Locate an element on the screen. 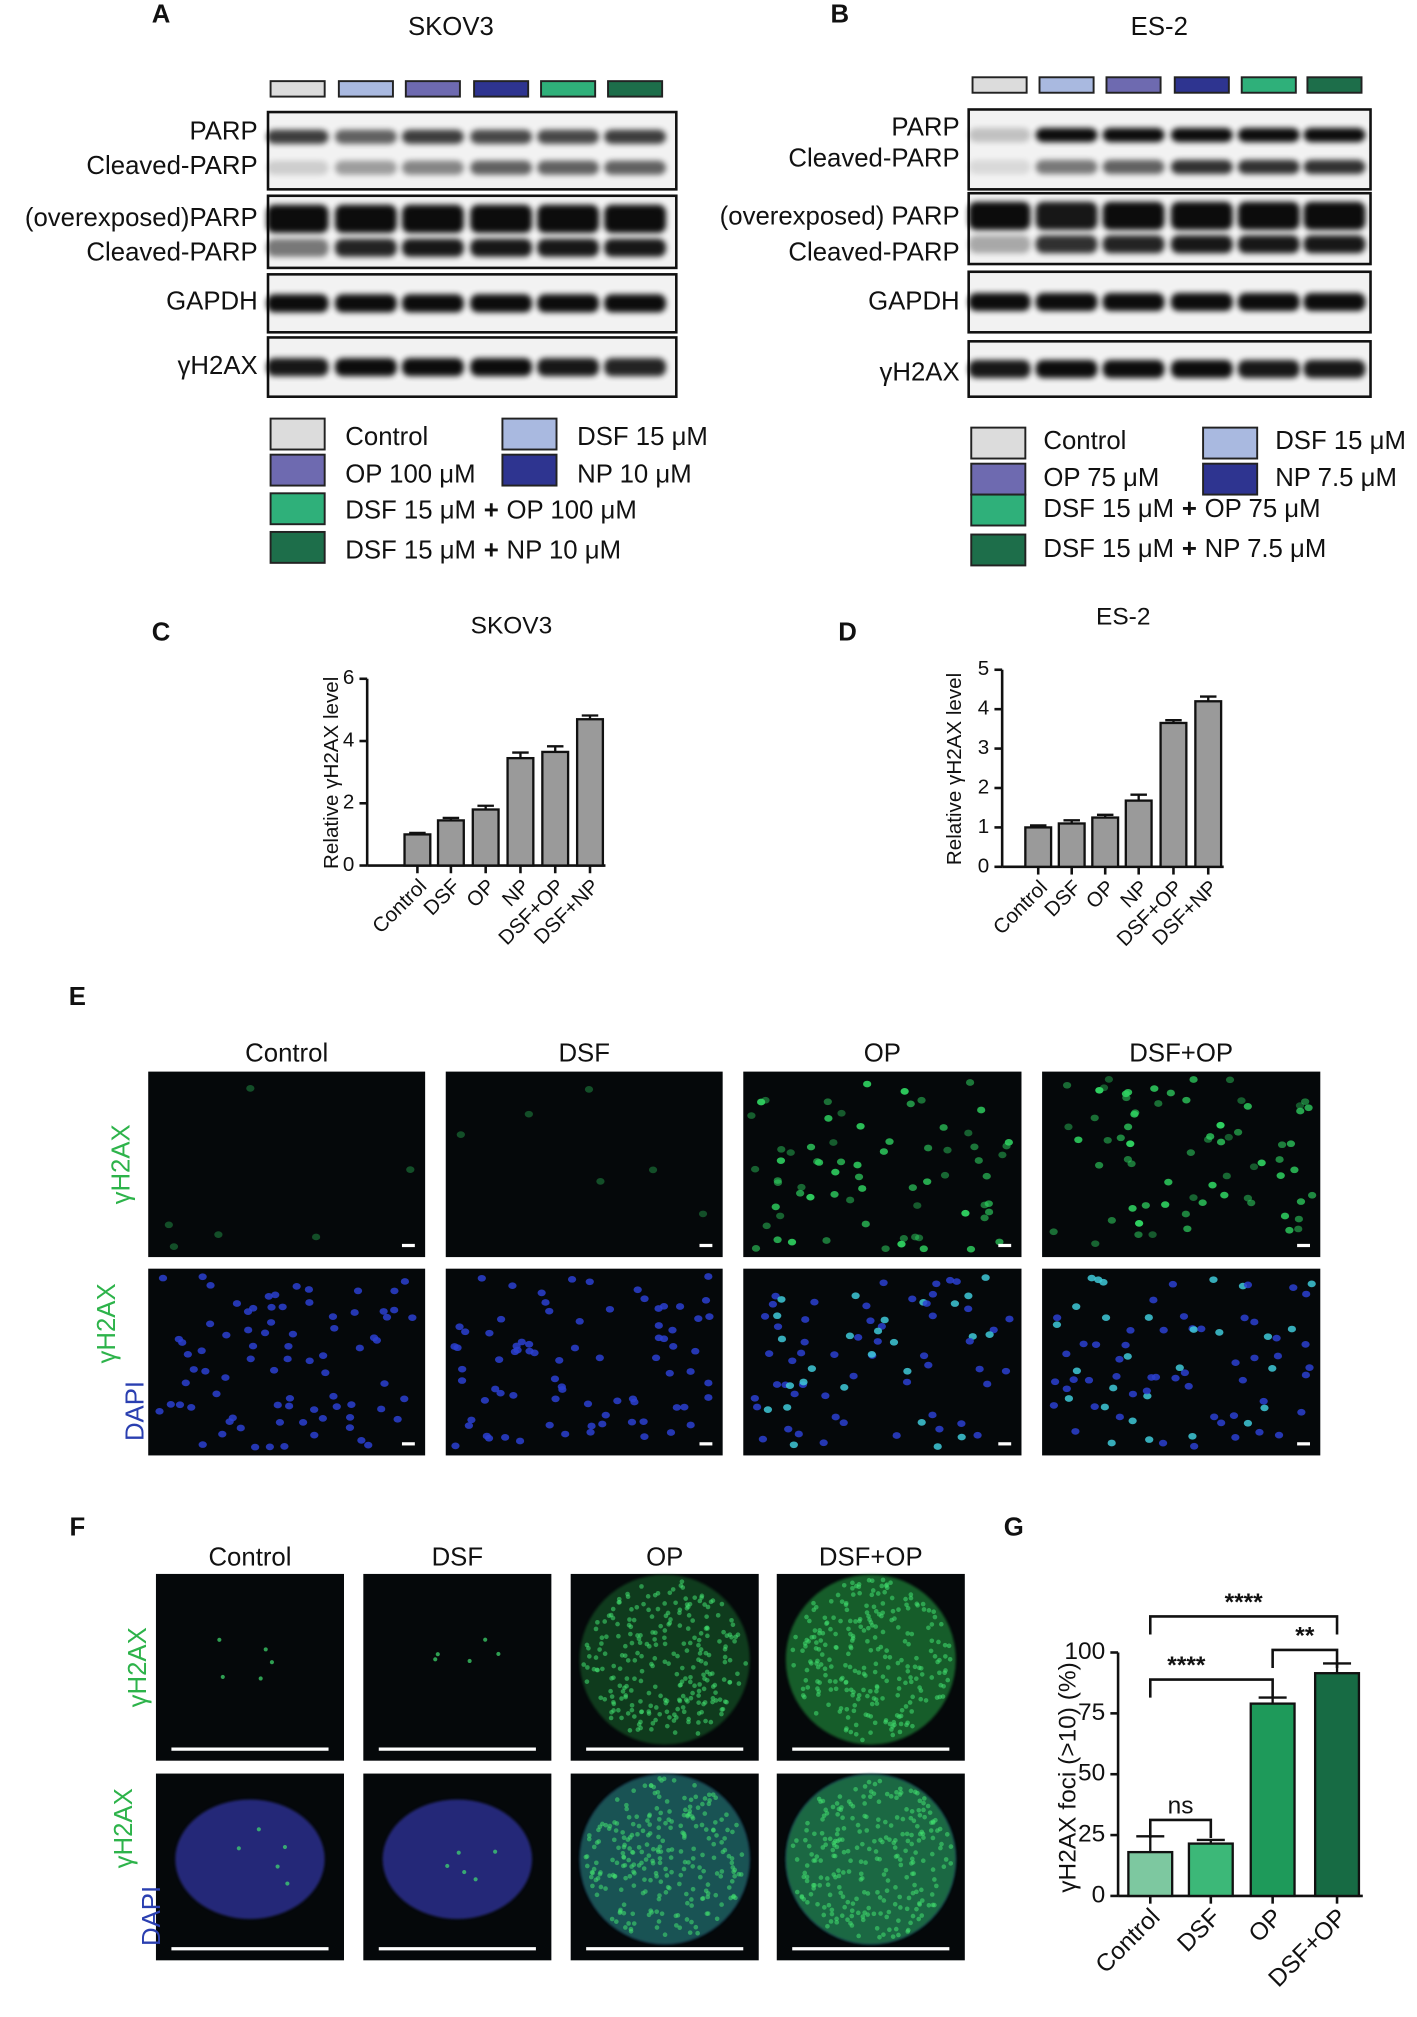  significance-bracket is located at coordinates (1243, 1625).